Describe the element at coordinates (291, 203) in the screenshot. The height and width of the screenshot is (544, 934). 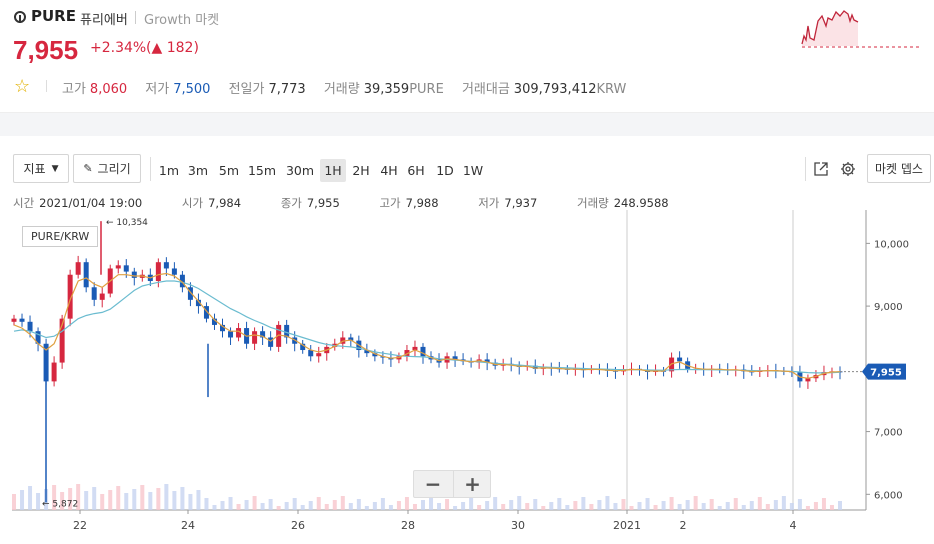
I see `close-label: 종가` at that location.